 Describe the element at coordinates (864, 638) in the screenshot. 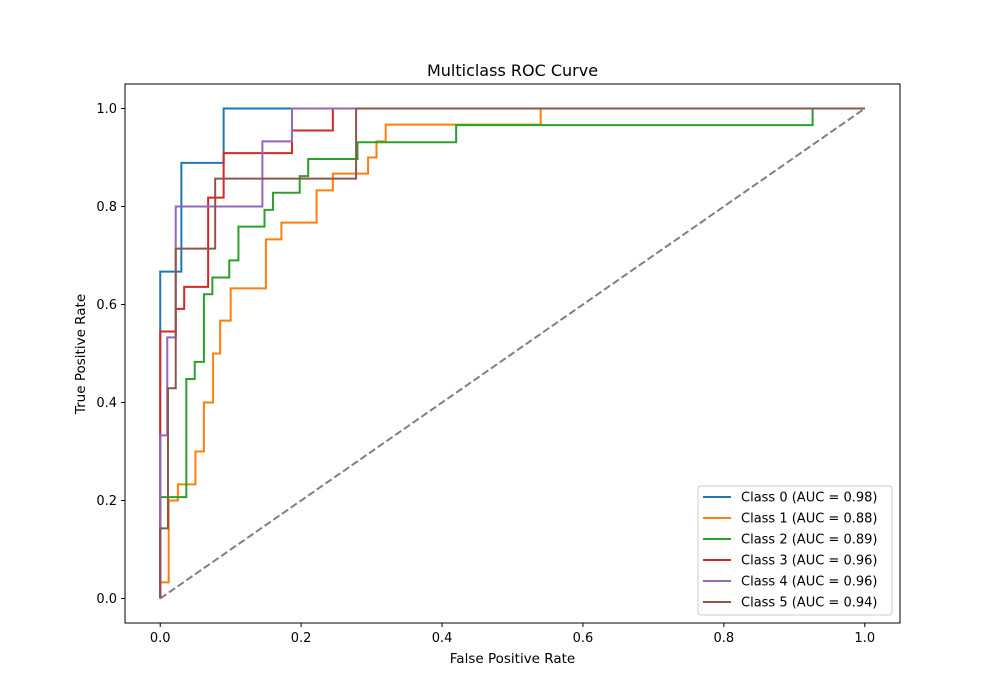

I see `x-tick-label: 1.0` at that location.